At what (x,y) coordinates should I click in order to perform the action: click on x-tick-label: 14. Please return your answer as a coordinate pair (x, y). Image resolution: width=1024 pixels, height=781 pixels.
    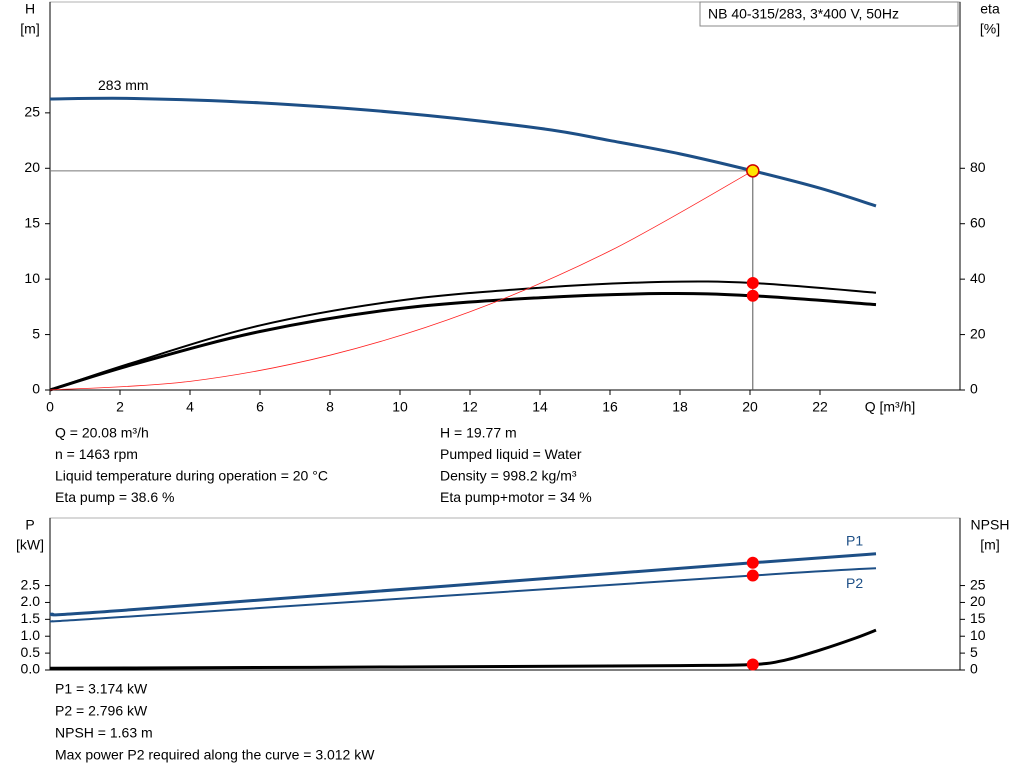
    Looking at the image, I should click on (540, 407).